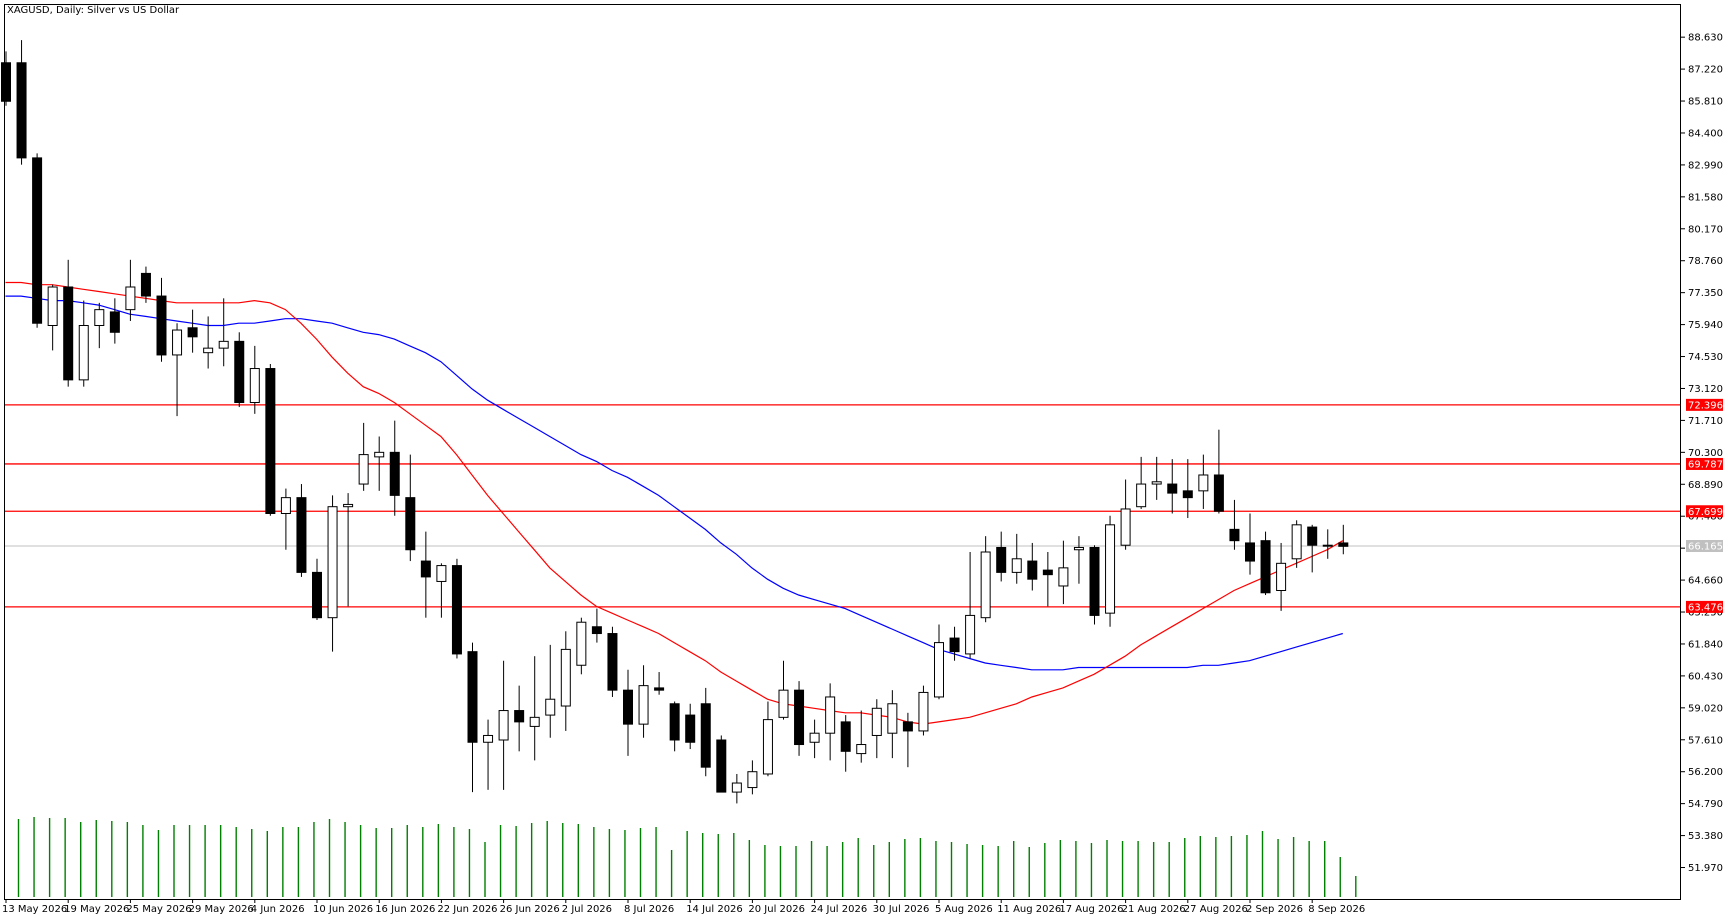  What do you see at coordinates (1705, 293) in the screenshot?
I see `y-tick-label: 77.350` at bounding box center [1705, 293].